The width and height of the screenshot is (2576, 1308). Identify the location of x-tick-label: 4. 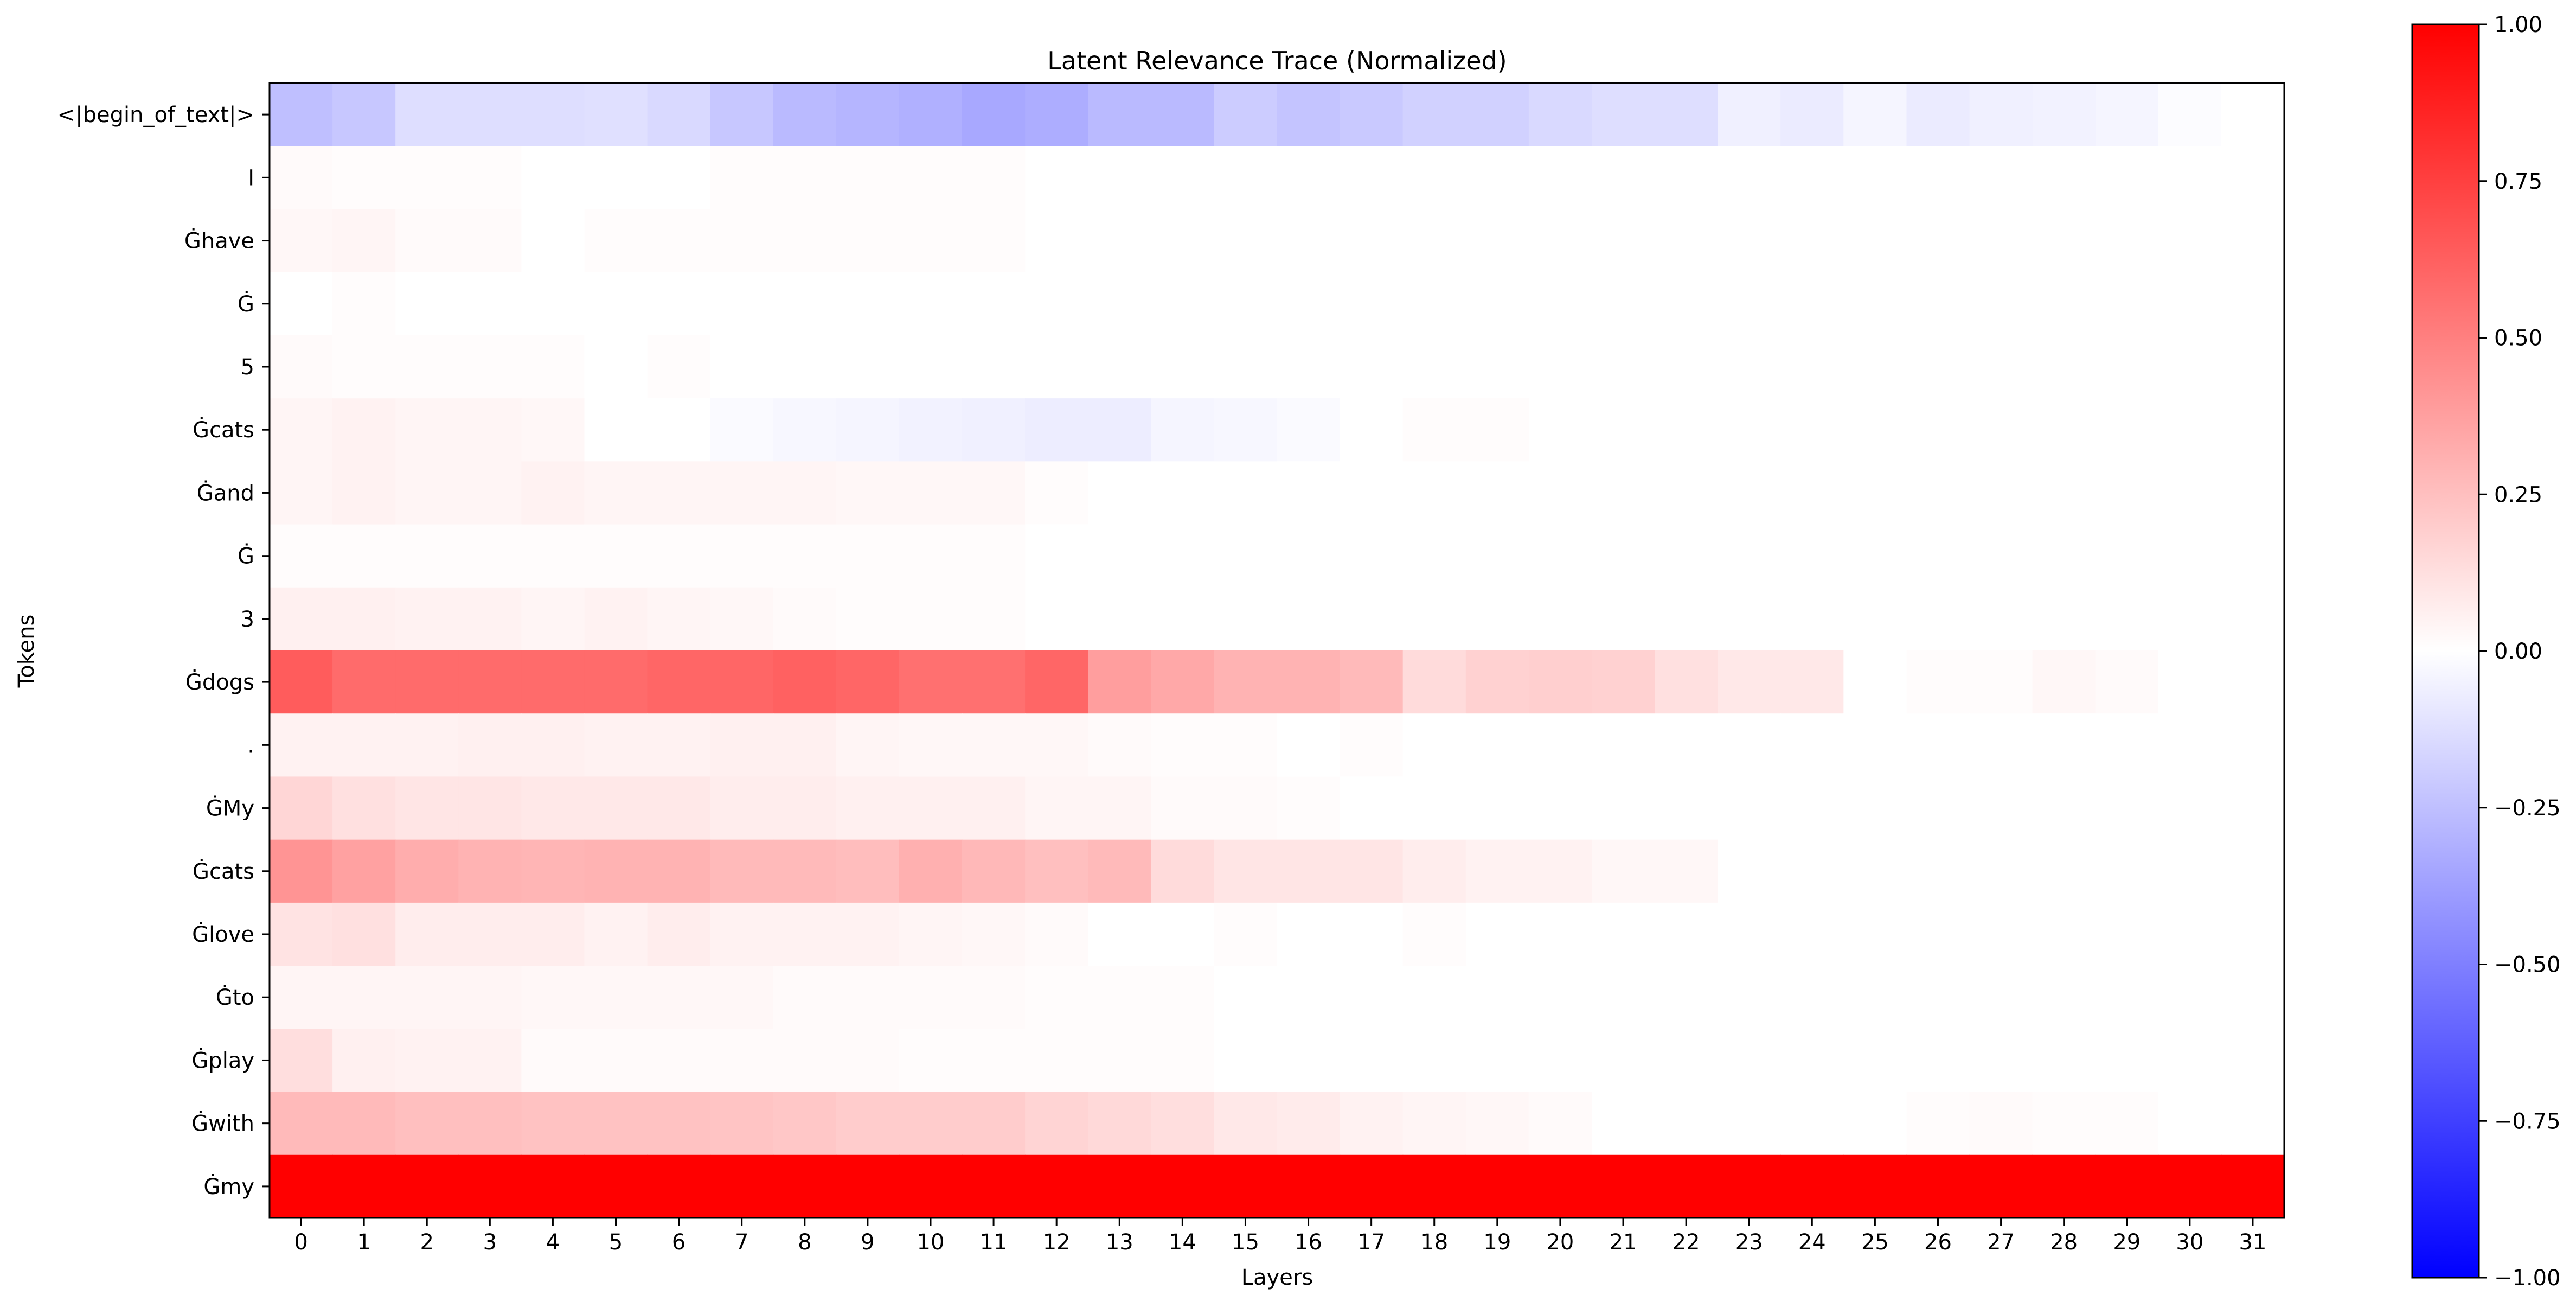
(553, 1243).